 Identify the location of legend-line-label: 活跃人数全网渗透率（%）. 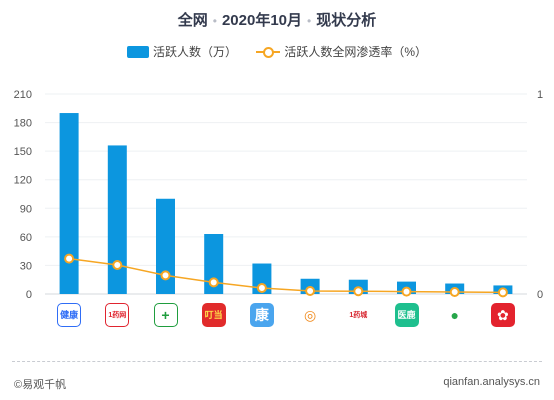
(356, 52).